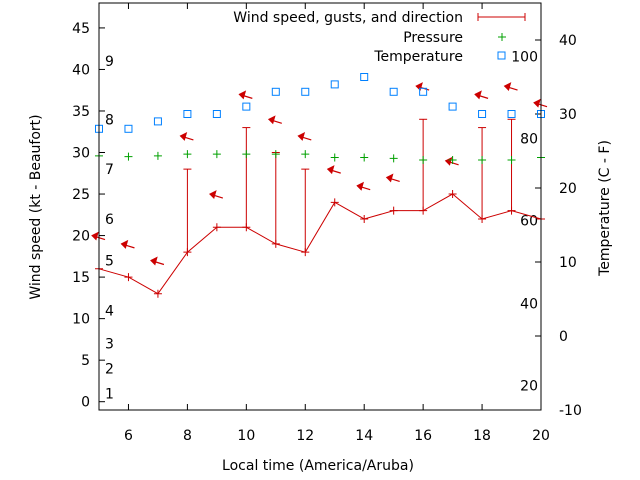 Image resolution: width=640 pixels, height=480 pixels. Describe the element at coordinates (568, 41) in the screenshot. I see `y2-tick-label: 40` at that location.